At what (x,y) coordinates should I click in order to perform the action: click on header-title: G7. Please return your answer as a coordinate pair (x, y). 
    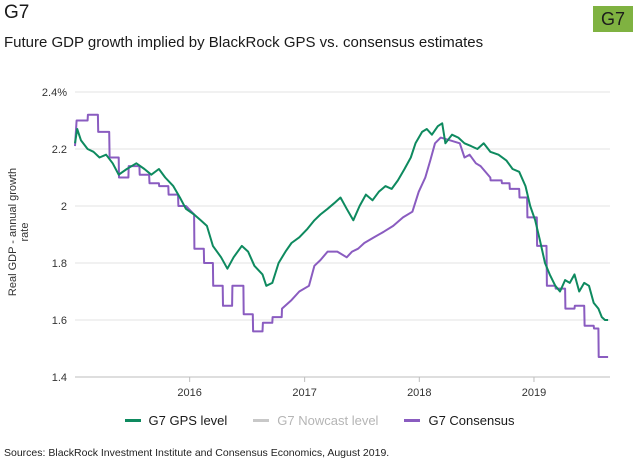
    Looking at the image, I should click on (17, 12).